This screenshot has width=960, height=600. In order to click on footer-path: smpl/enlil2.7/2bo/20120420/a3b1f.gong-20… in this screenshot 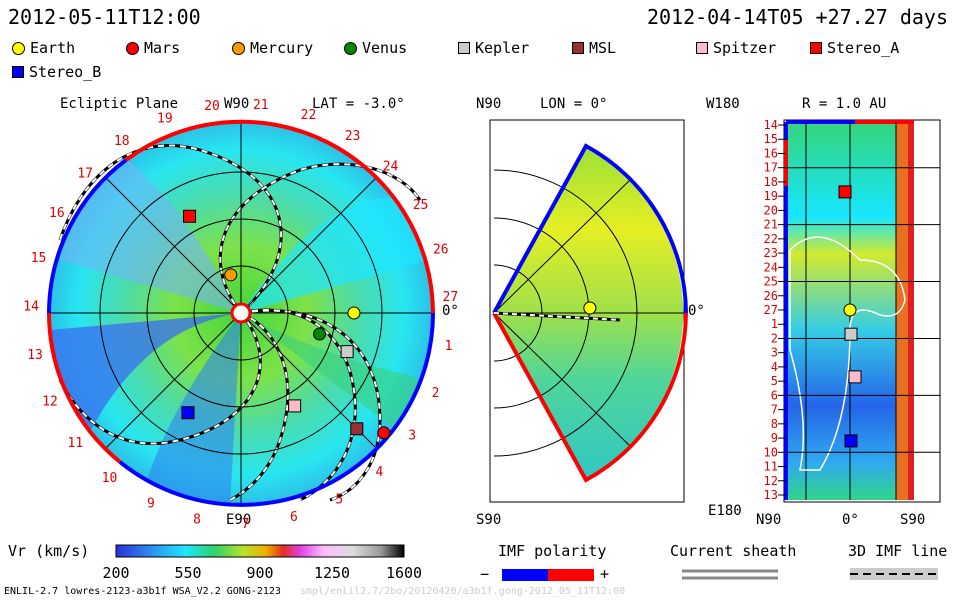, I will do `click(463, 591)`.